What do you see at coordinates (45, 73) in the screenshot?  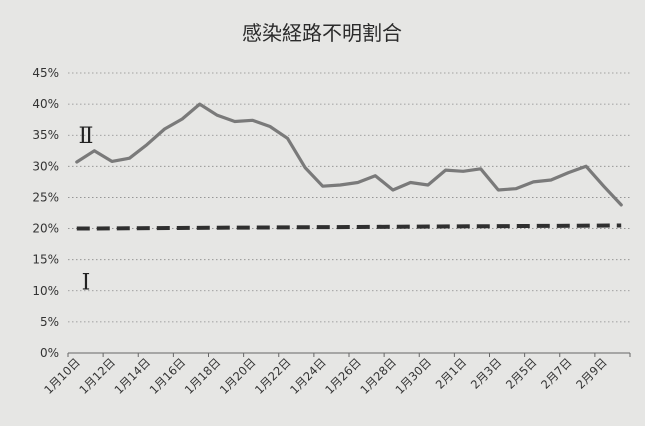 I see `y-tick-label: 45%` at bounding box center [45, 73].